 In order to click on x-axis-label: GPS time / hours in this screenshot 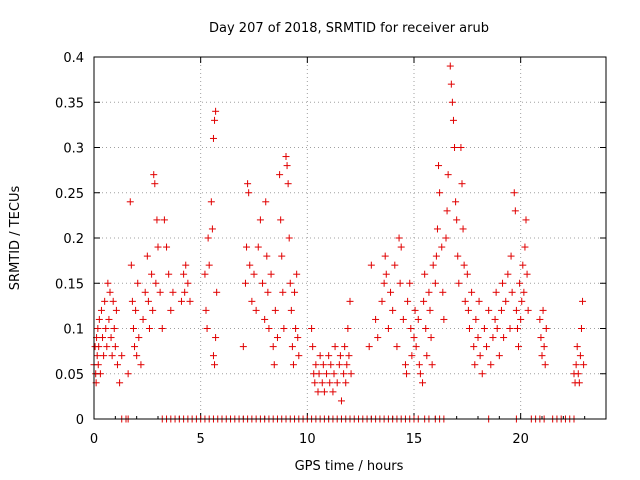, I will do `click(349, 466)`.